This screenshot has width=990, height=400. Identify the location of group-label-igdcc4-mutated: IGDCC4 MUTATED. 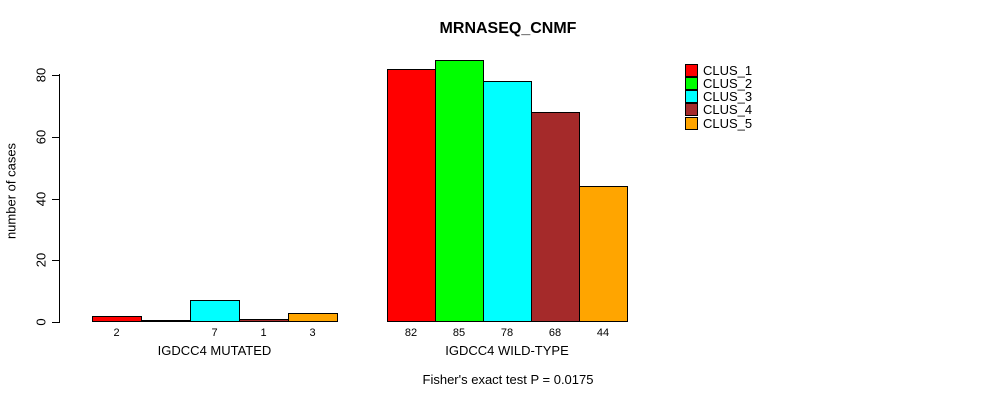
(214, 350).